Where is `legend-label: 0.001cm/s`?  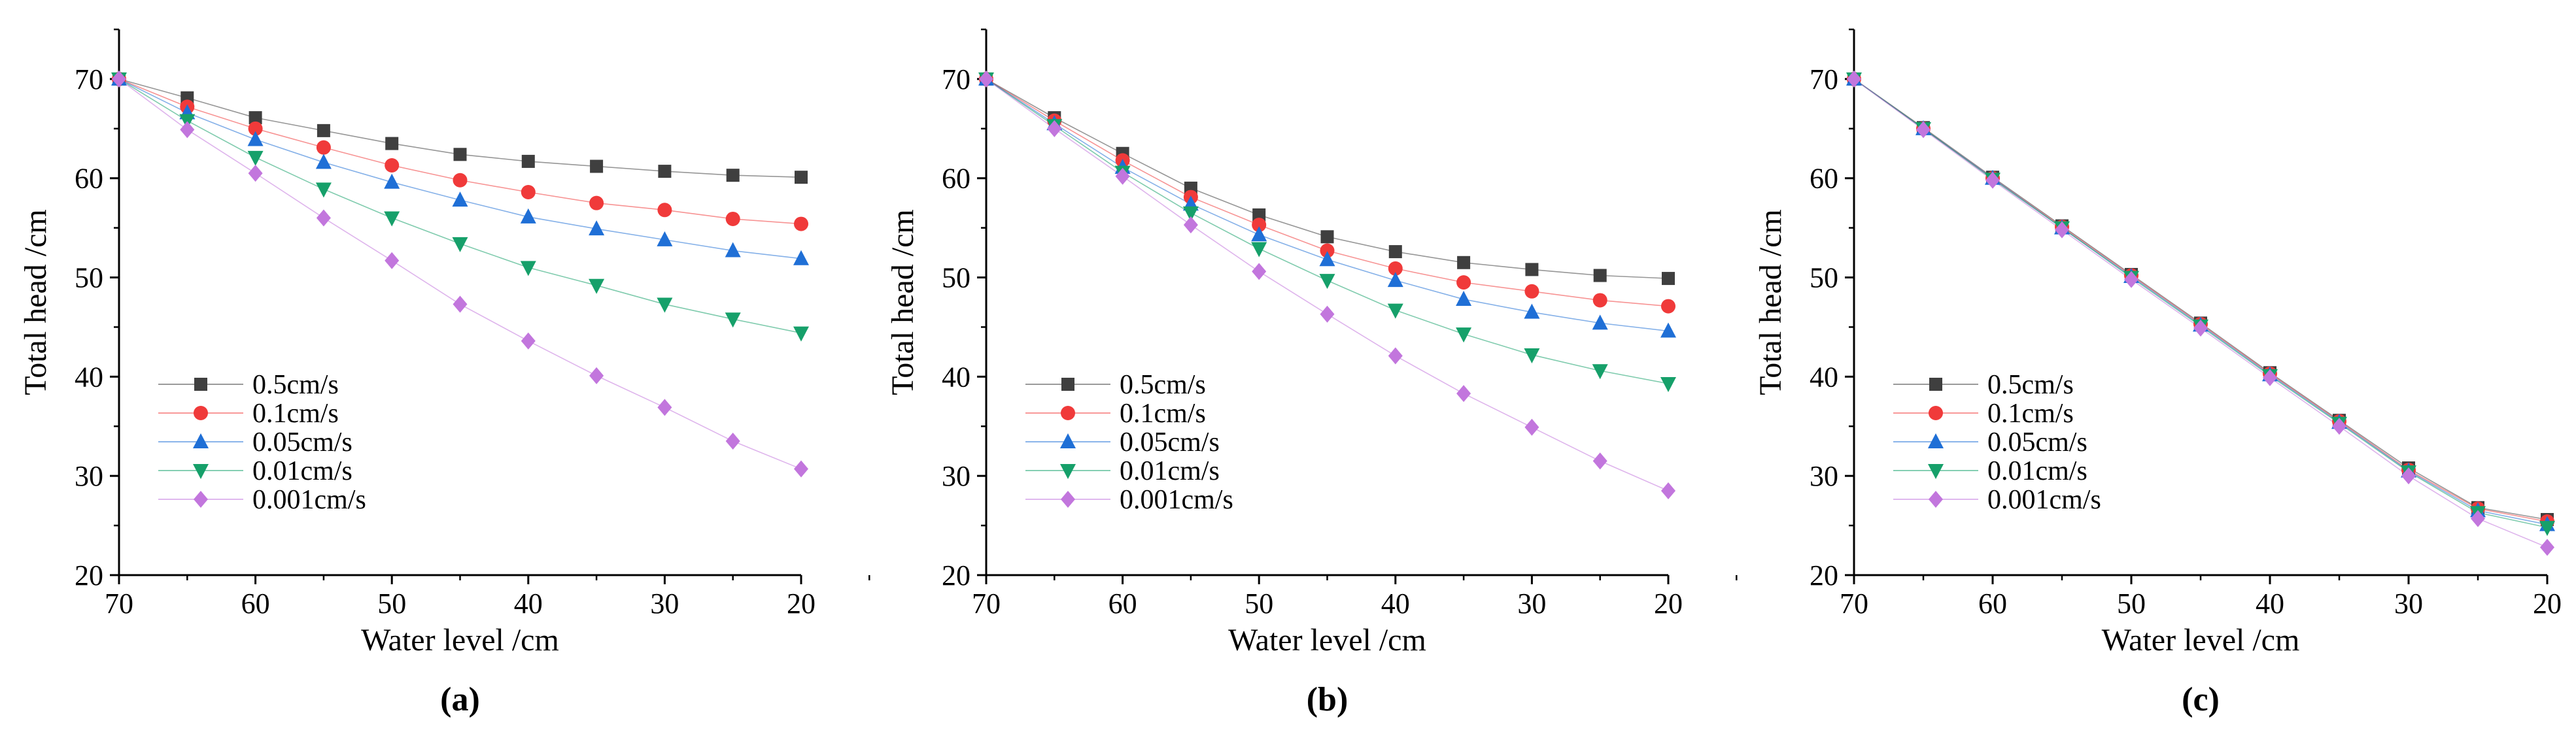
legend-label: 0.001cm/s is located at coordinates (1176, 500).